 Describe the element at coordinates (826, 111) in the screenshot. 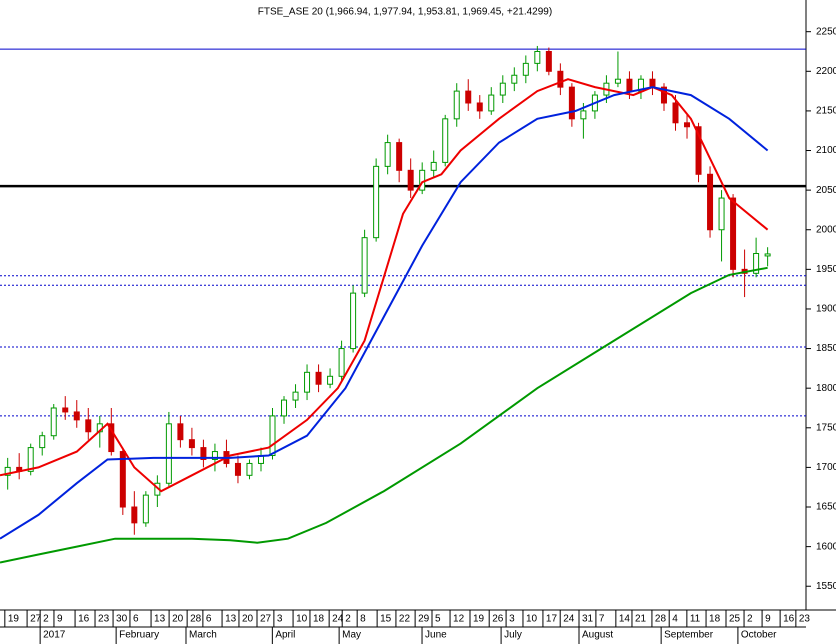

I see `y-tick-label: 2150` at that location.